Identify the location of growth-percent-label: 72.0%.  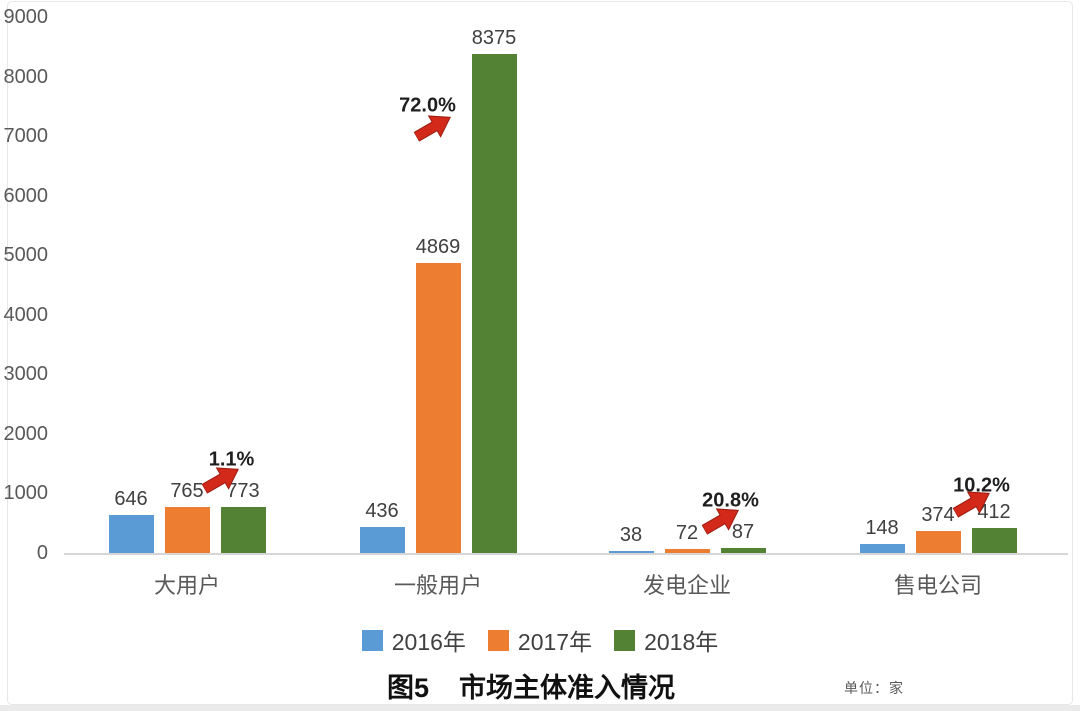
(427, 105).